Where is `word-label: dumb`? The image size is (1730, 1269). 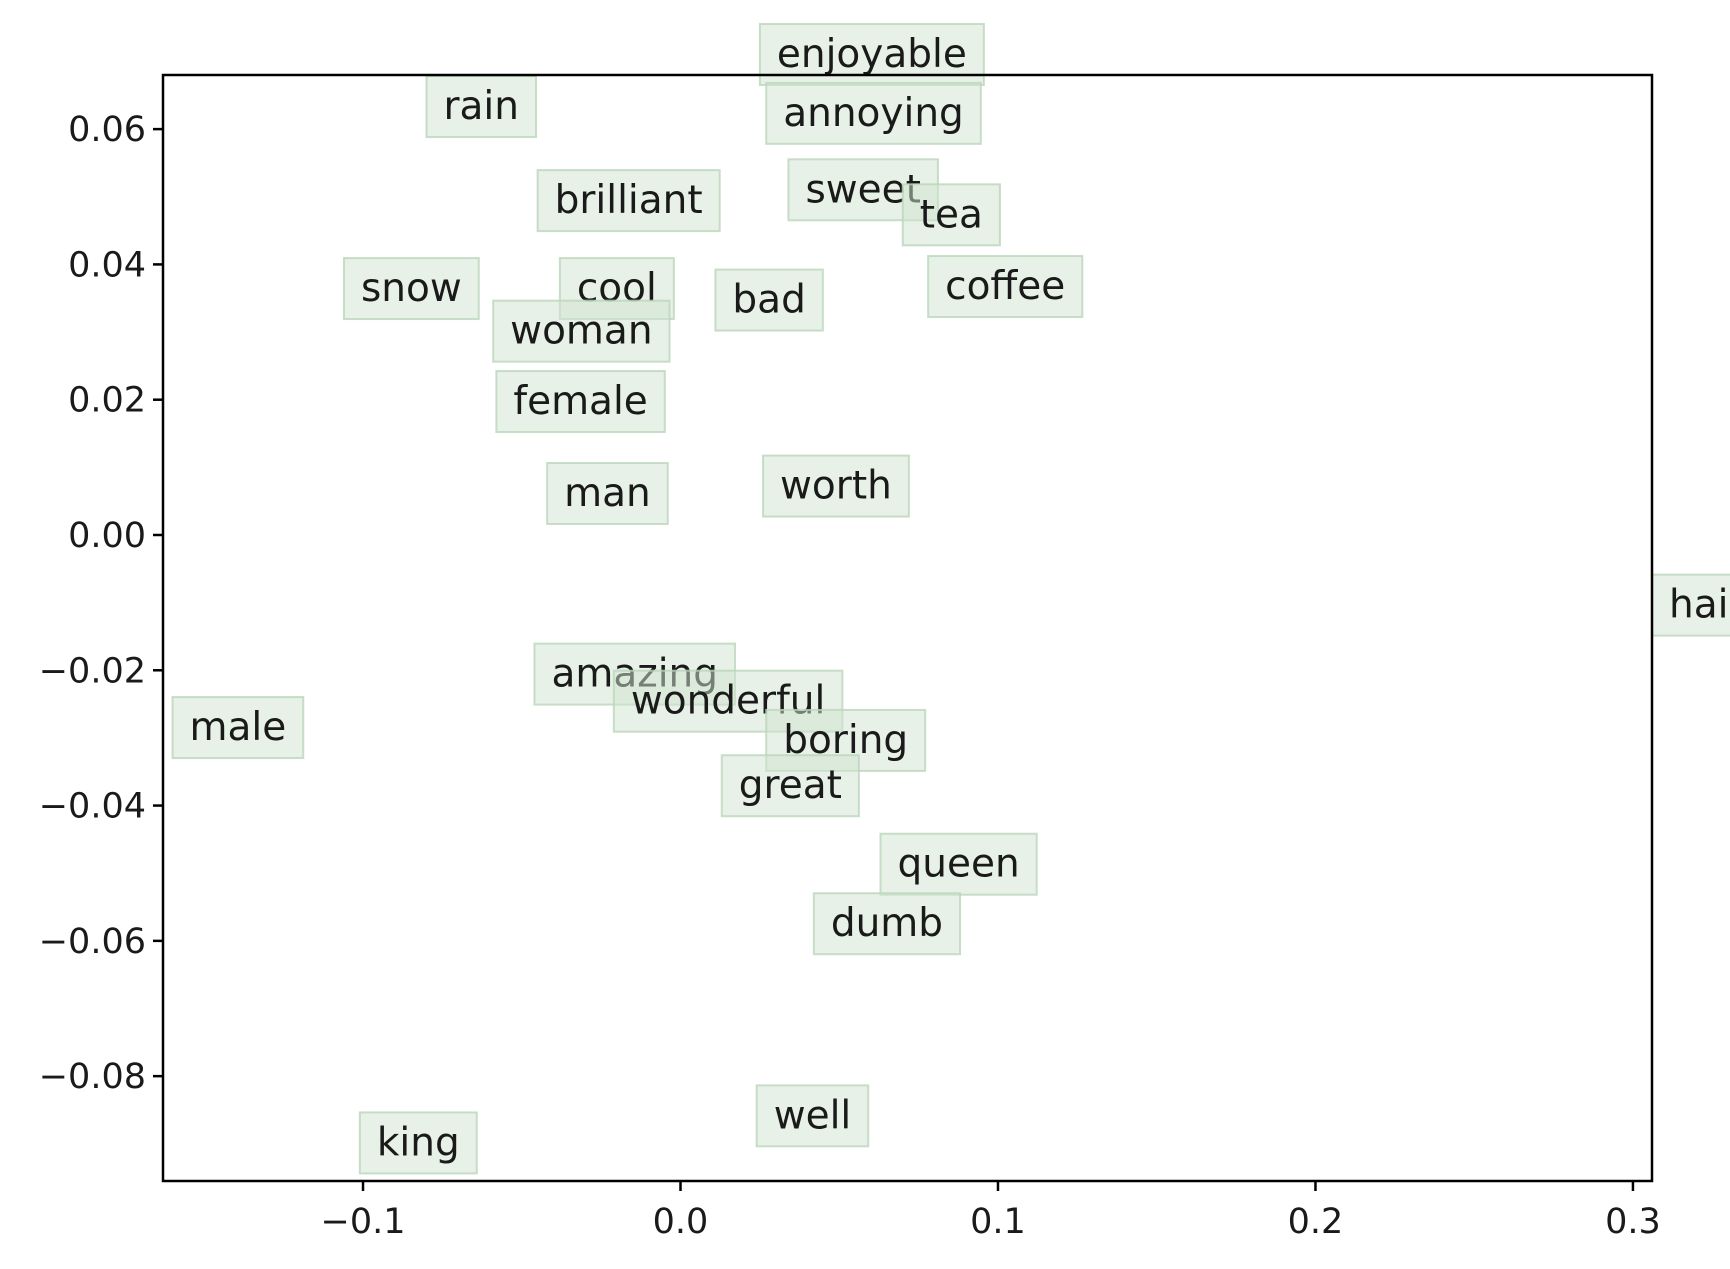
word-label: dumb is located at coordinates (887, 923).